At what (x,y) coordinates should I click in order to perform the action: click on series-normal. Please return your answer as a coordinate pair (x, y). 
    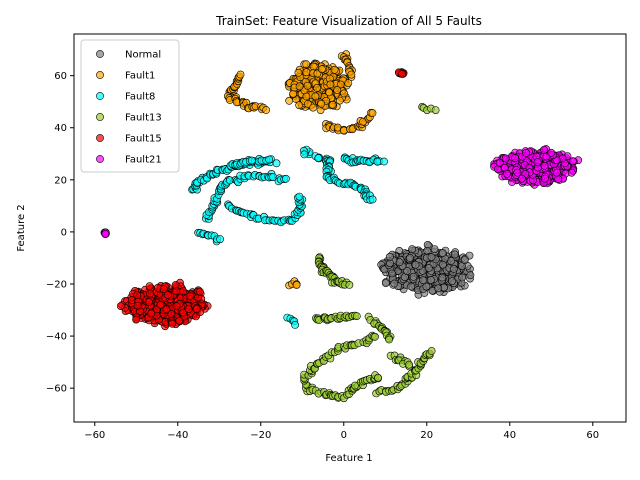
    Looking at the image, I should click on (426, 269).